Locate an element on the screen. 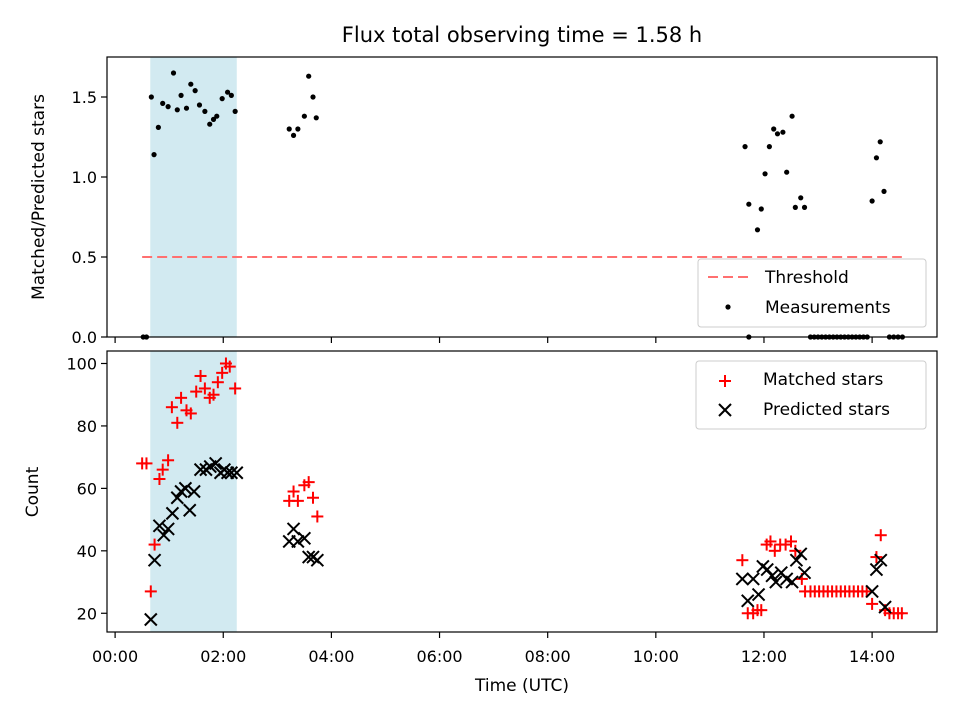 The height and width of the screenshot is (720, 960). legend-matched-swatch is located at coordinates (725, 381).